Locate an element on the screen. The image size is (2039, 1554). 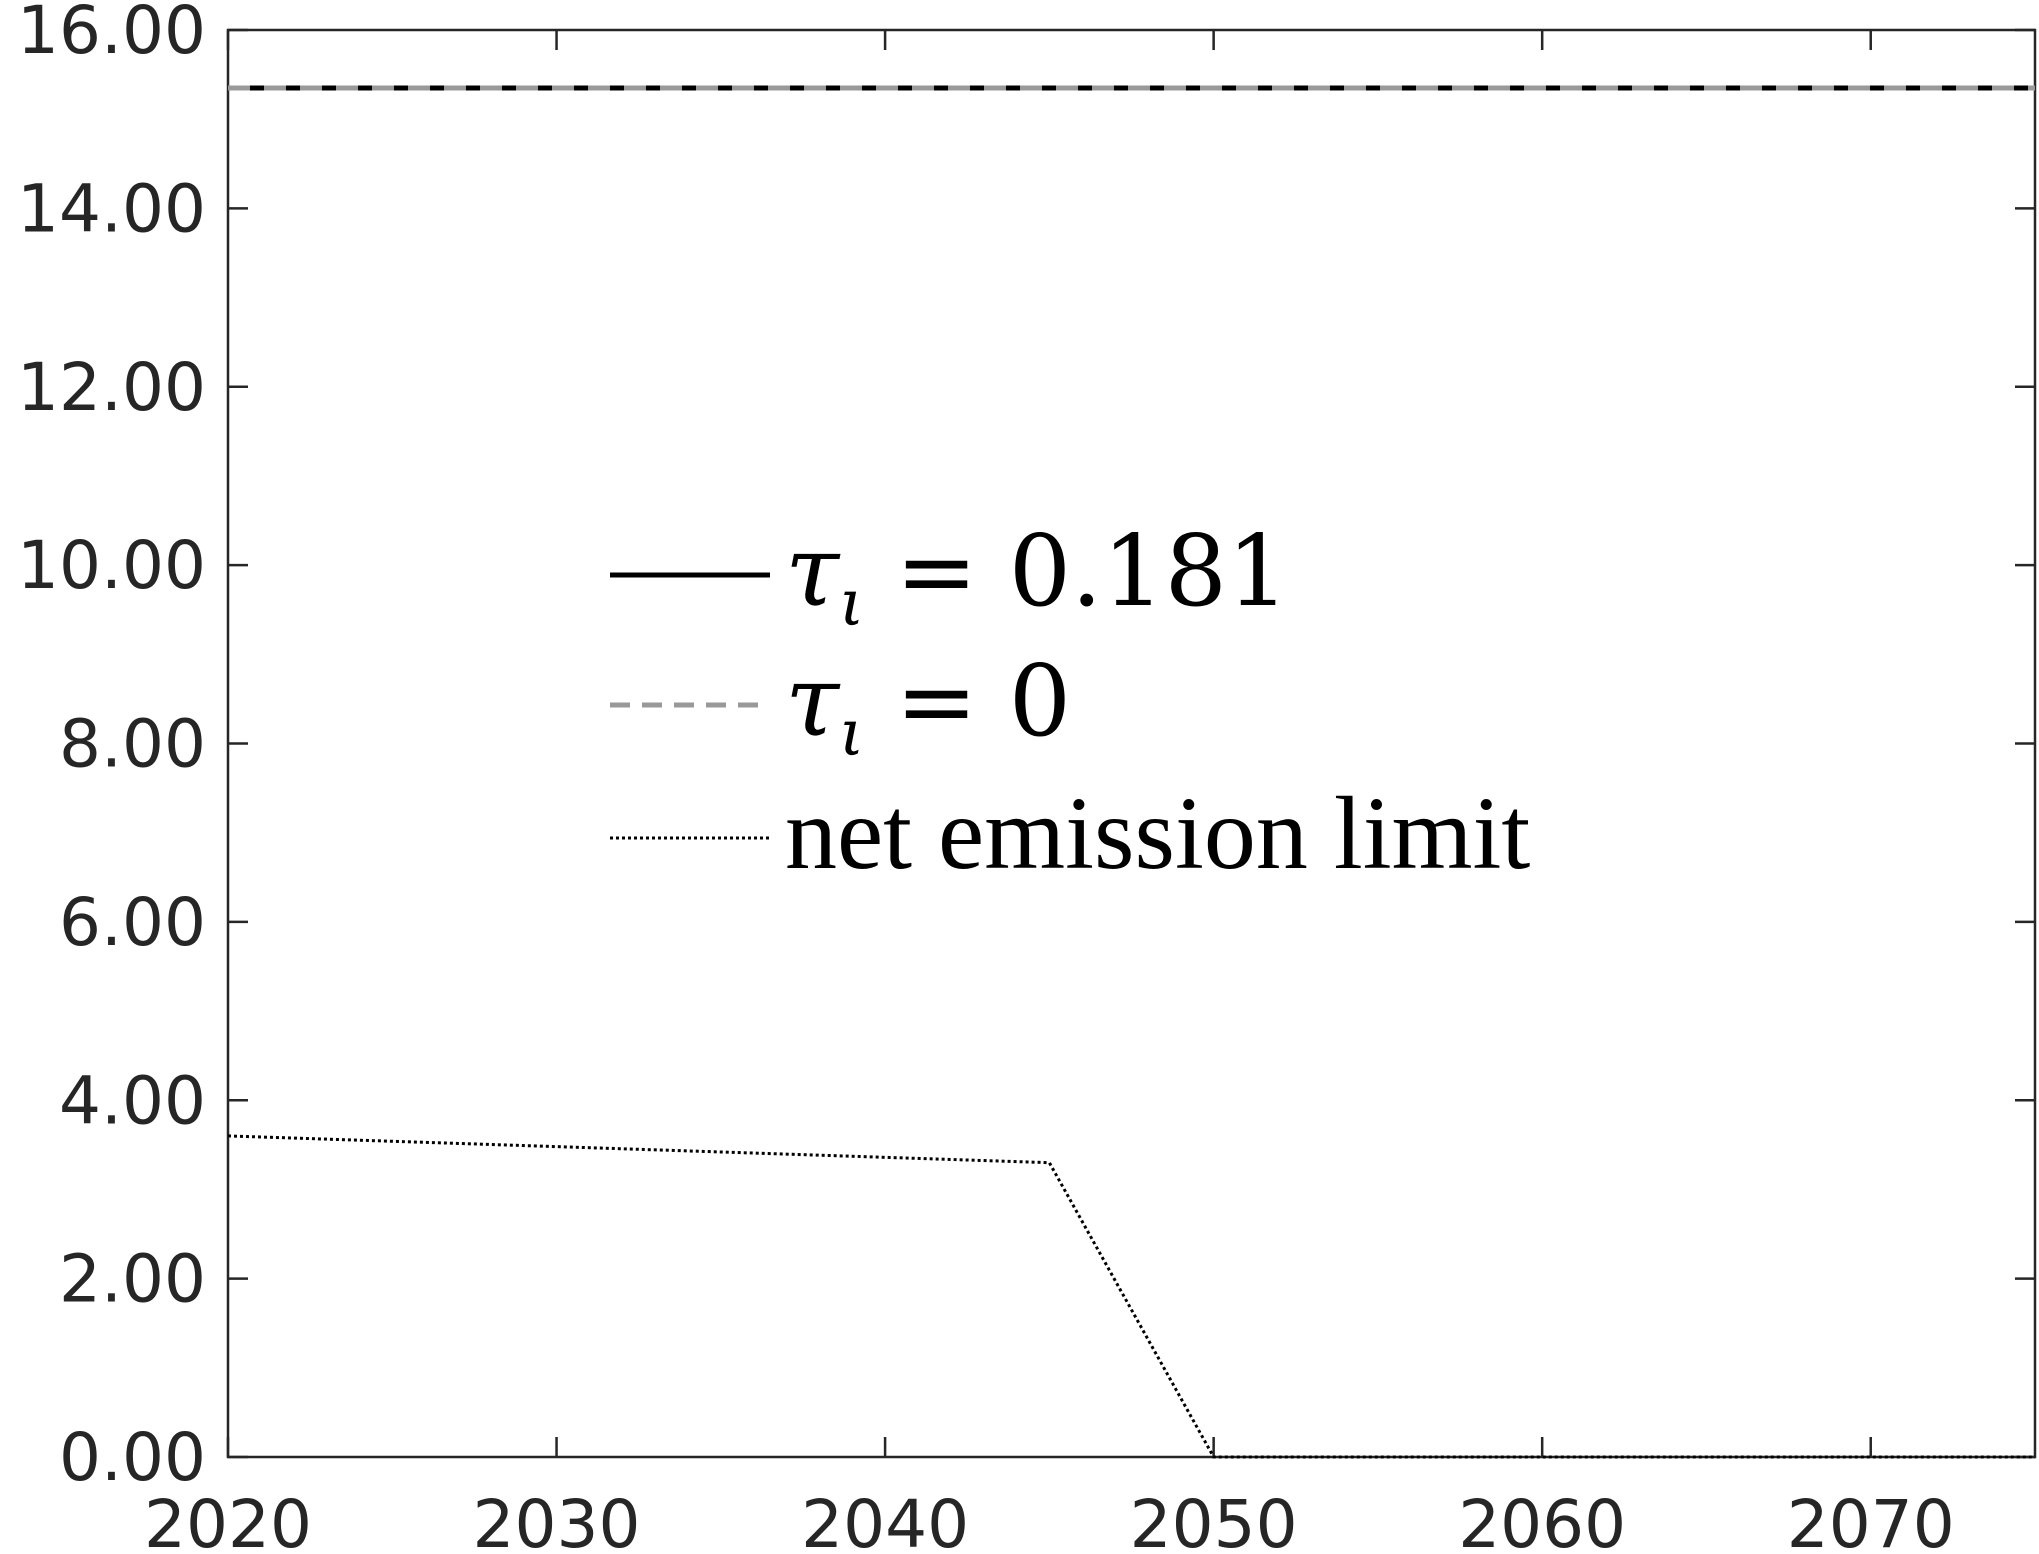
y-tick-label: 2.00 is located at coordinates (132, 1279).